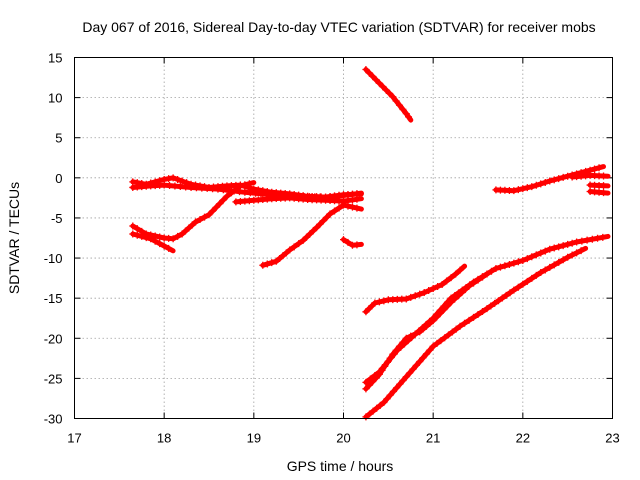  I want to click on y-tick-label: -15, so click(53, 298).